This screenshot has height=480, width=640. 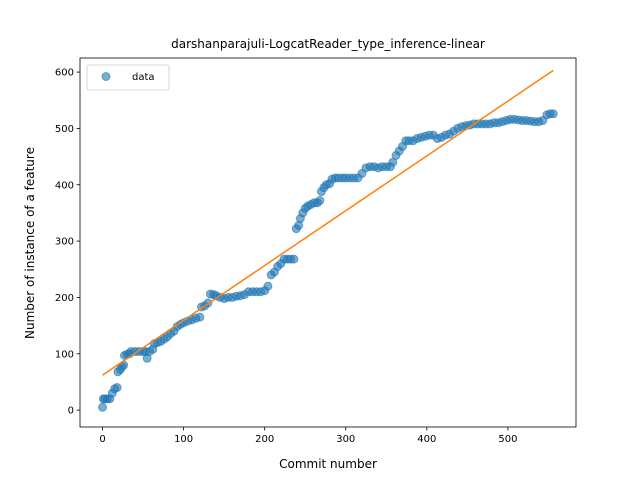 What do you see at coordinates (426, 439) in the screenshot?
I see `x-tick-label: 400` at bounding box center [426, 439].